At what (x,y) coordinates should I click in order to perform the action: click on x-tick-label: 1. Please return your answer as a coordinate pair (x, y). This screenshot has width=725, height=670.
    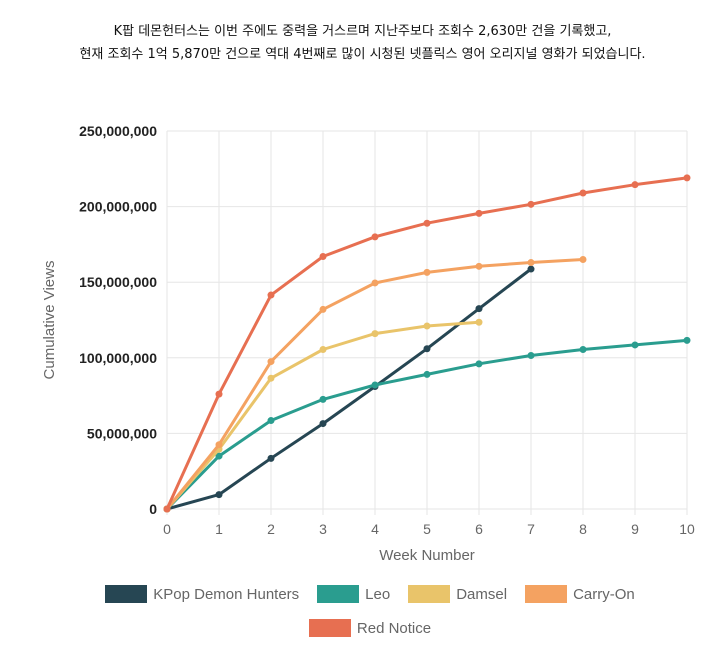
    Looking at the image, I should click on (219, 529).